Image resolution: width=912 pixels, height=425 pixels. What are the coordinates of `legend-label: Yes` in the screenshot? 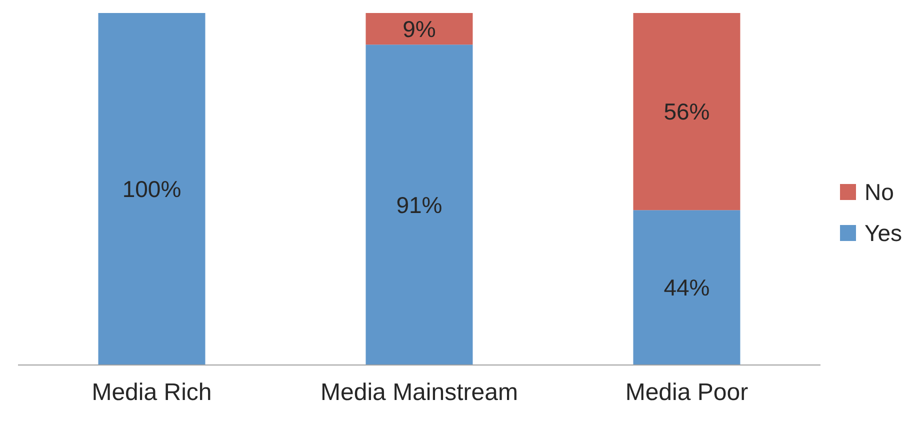 It's located at (883, 233).